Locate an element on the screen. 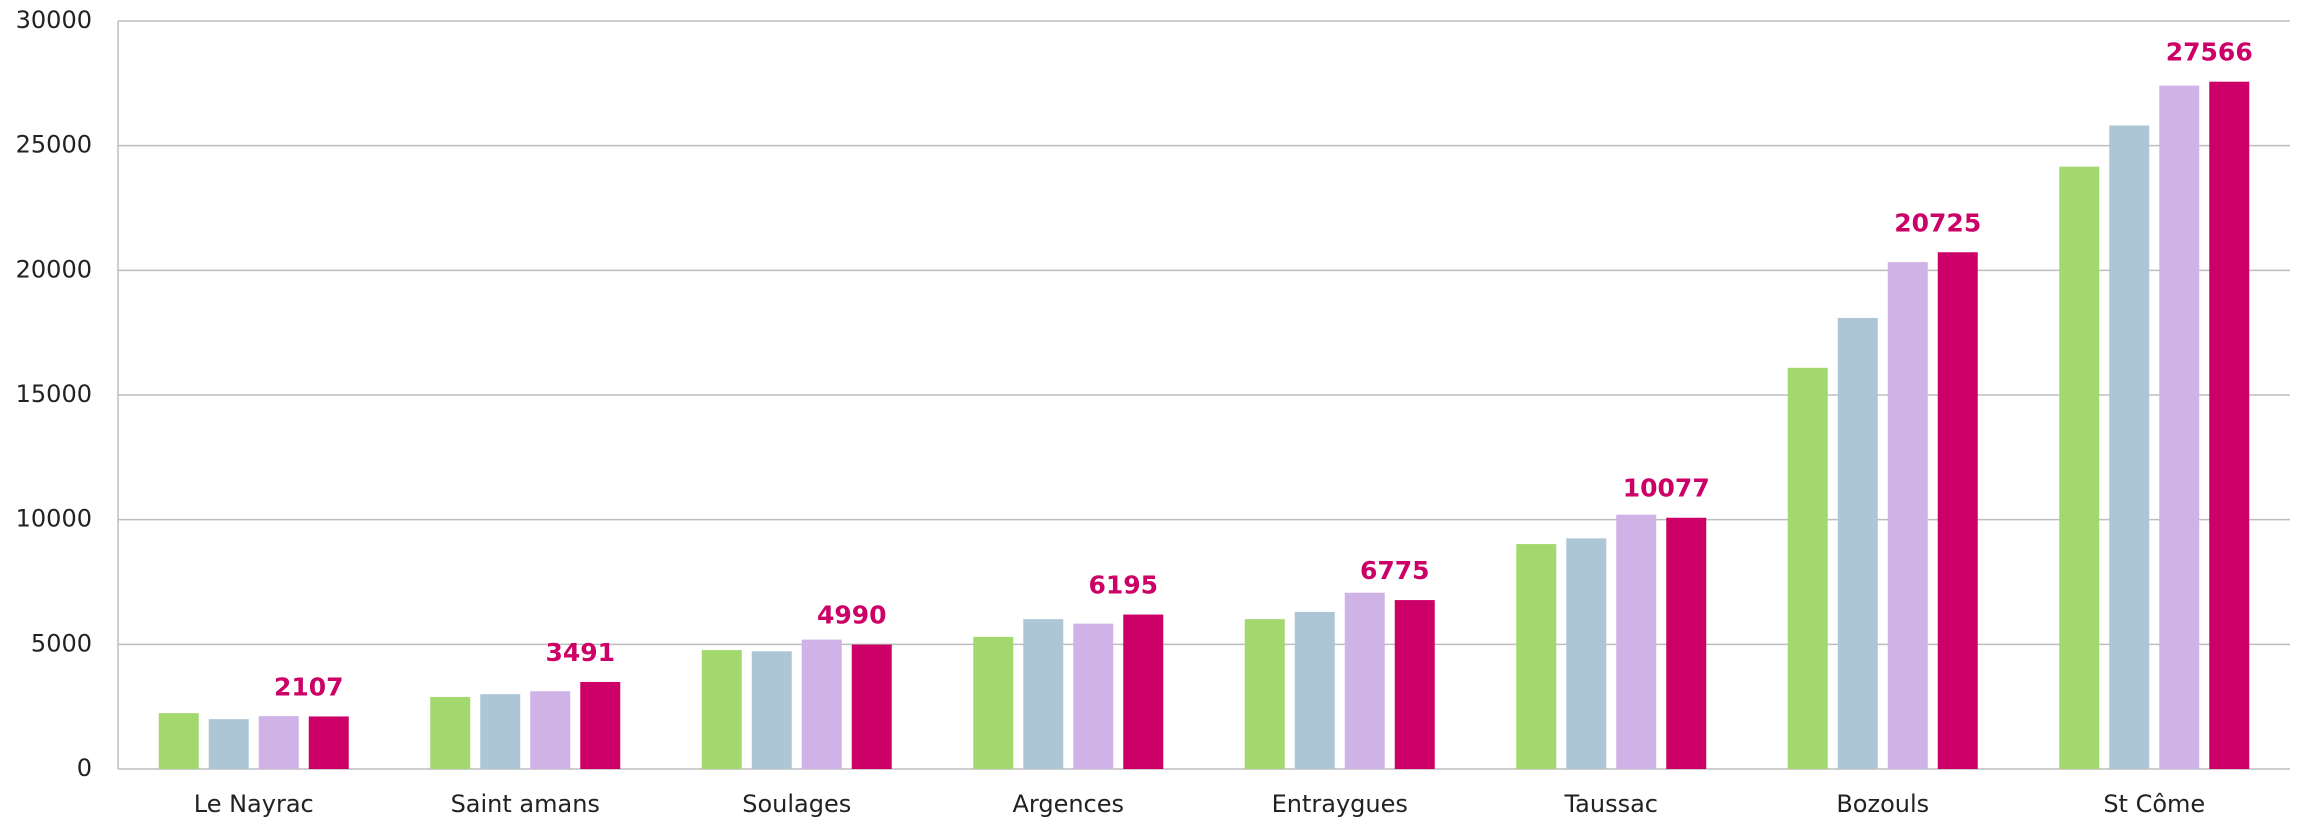  x-tick-label: Argences is located at coordinates (1068, 804).